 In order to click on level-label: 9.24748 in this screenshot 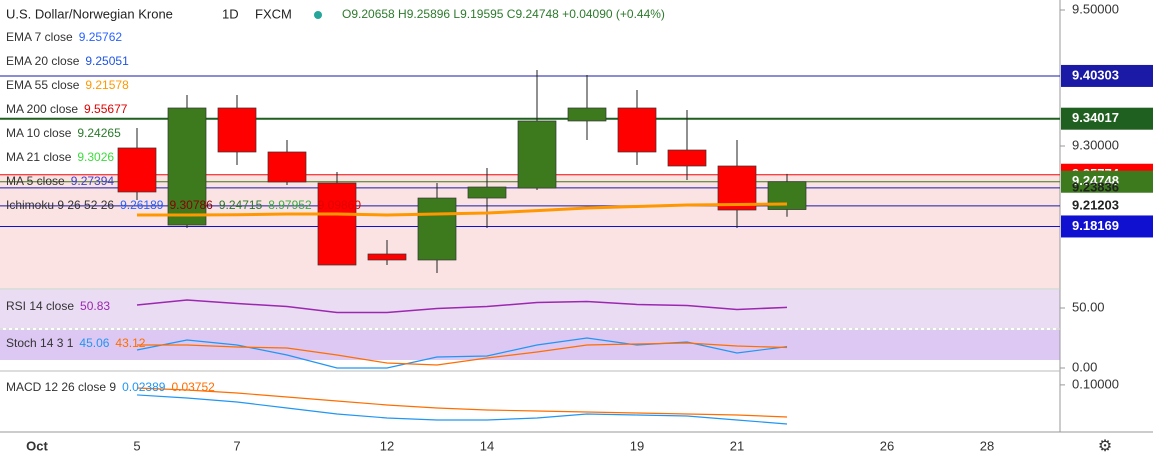, I will do `click(1095, 180)`.